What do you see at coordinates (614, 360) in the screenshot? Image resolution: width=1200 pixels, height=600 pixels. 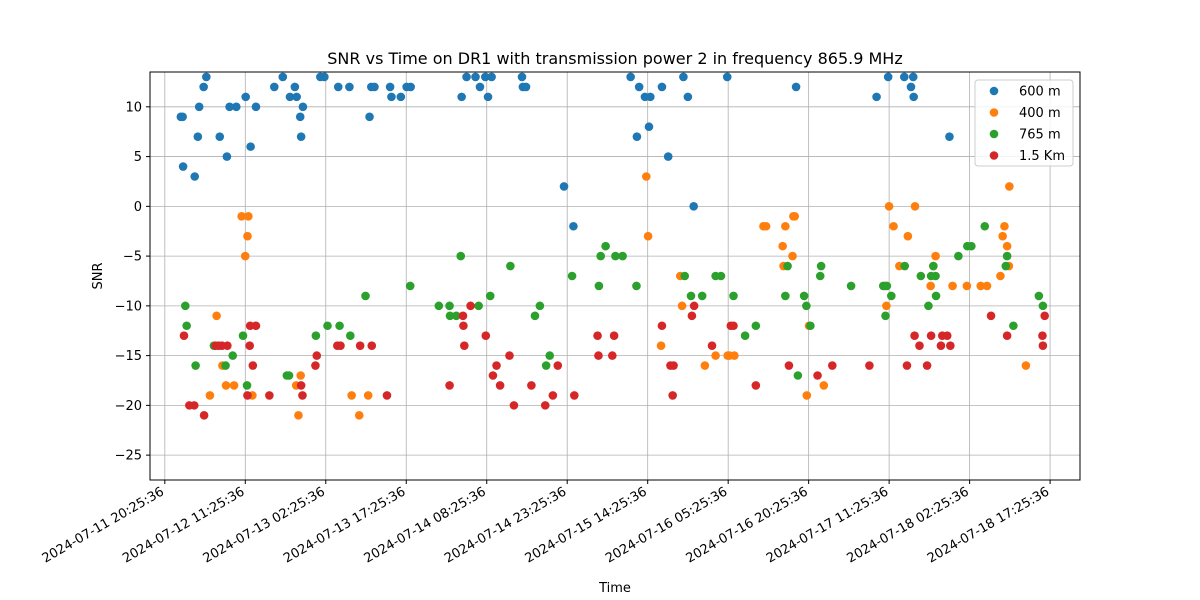 I see `series-1-5-km` at bounding box center [614, 360].